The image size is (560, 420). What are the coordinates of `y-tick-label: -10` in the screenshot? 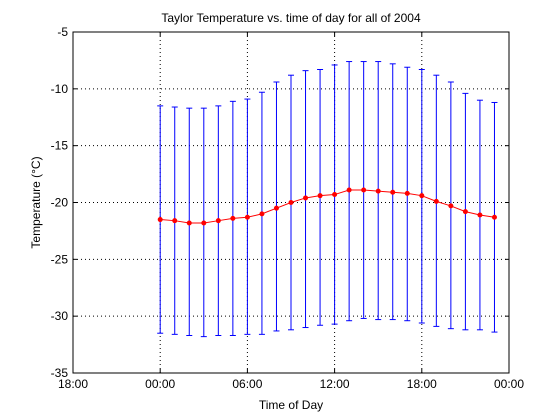 It's located at (60, 89).